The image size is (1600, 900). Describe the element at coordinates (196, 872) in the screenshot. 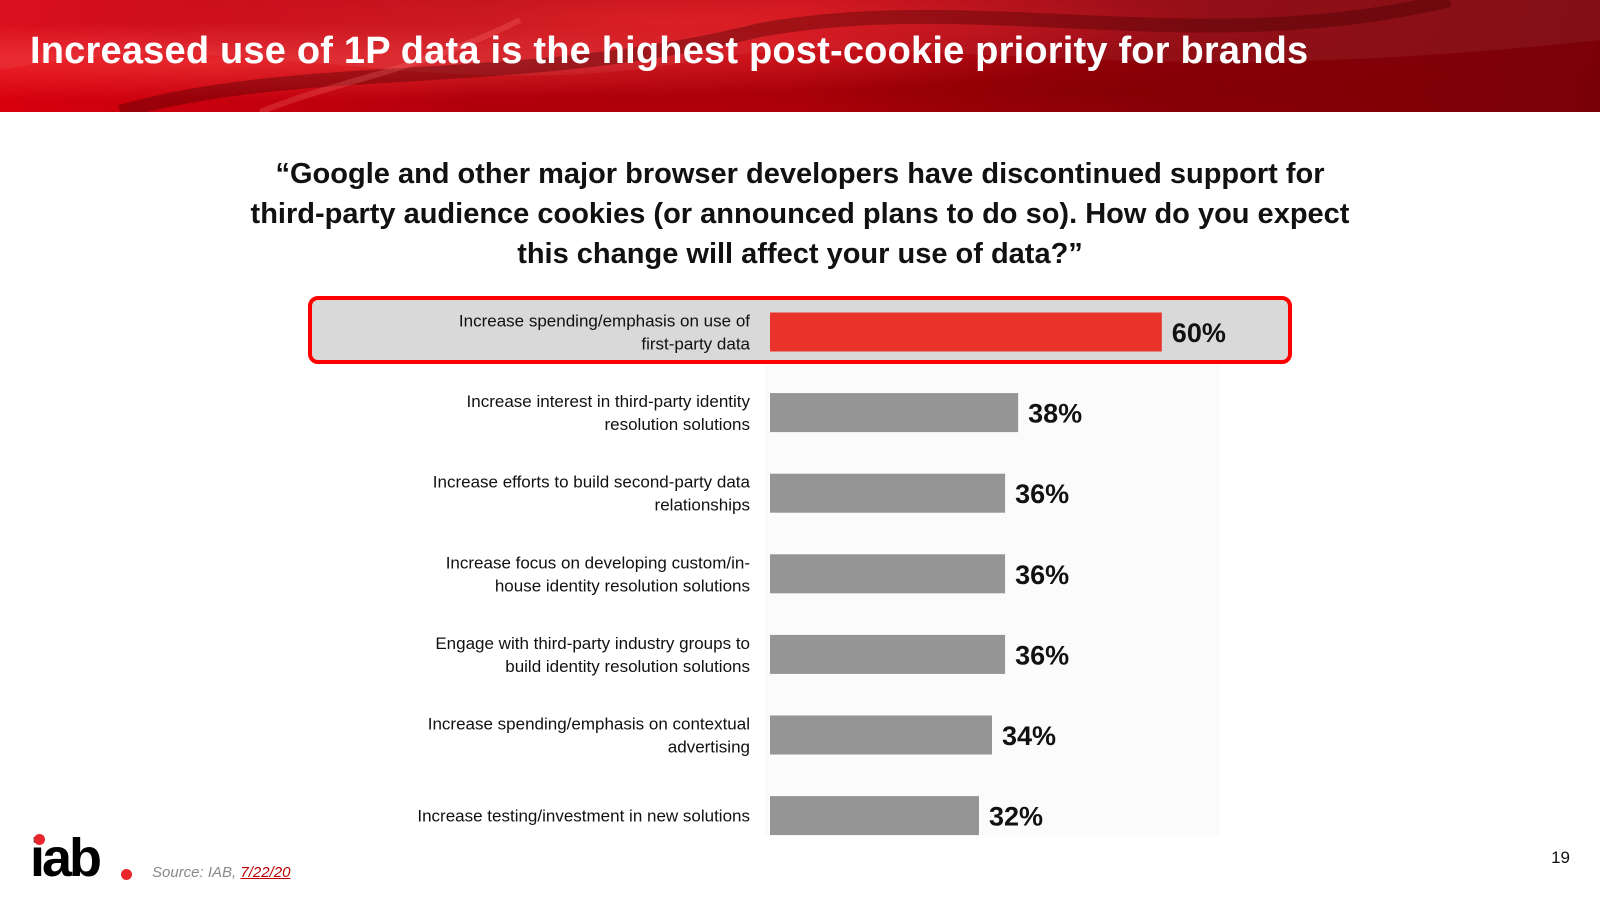

I see `source-prefix: Source: IAB,` at that location.